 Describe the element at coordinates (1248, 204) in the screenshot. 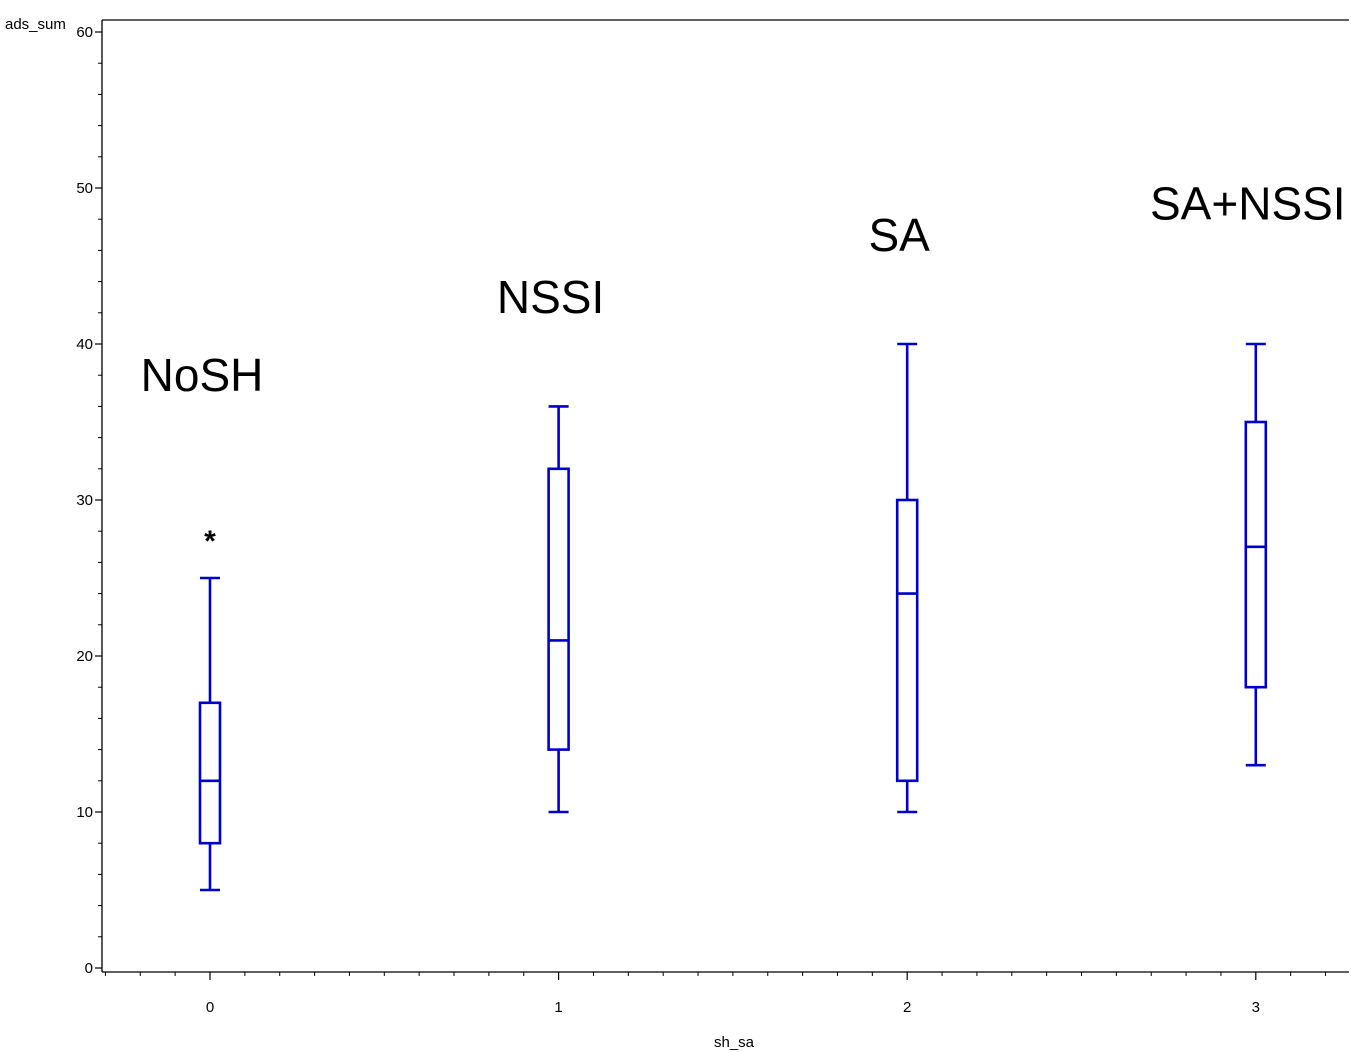

I see `group-label: SA+NSSI` at that location.